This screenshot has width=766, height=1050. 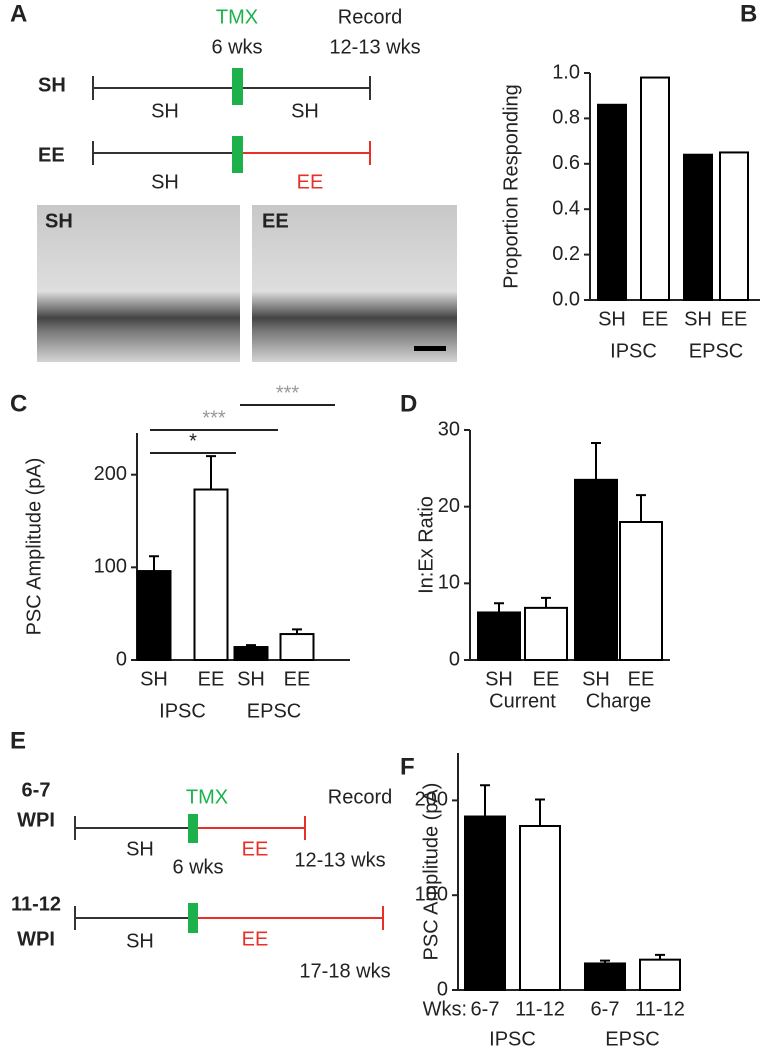 I want to click on panel-label: D, so click(x=408, y=403).